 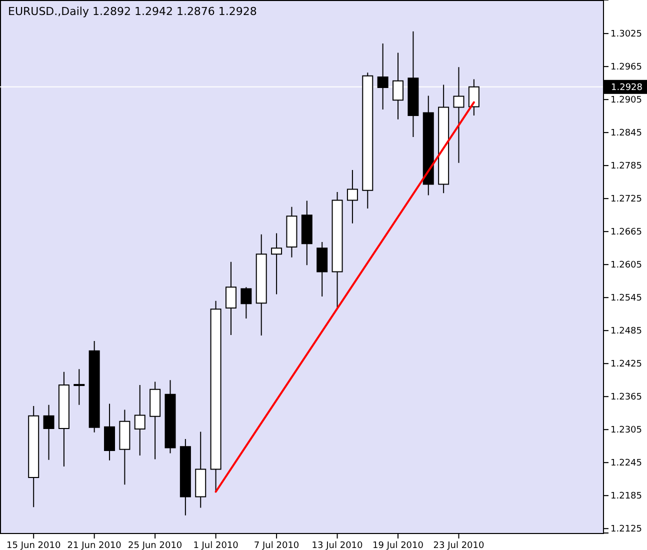 What do you see at coordinates (33, 545) in the screenshot?
I see `x-tick-label: 15 Jun 2010` at bounding box center [33, 545].